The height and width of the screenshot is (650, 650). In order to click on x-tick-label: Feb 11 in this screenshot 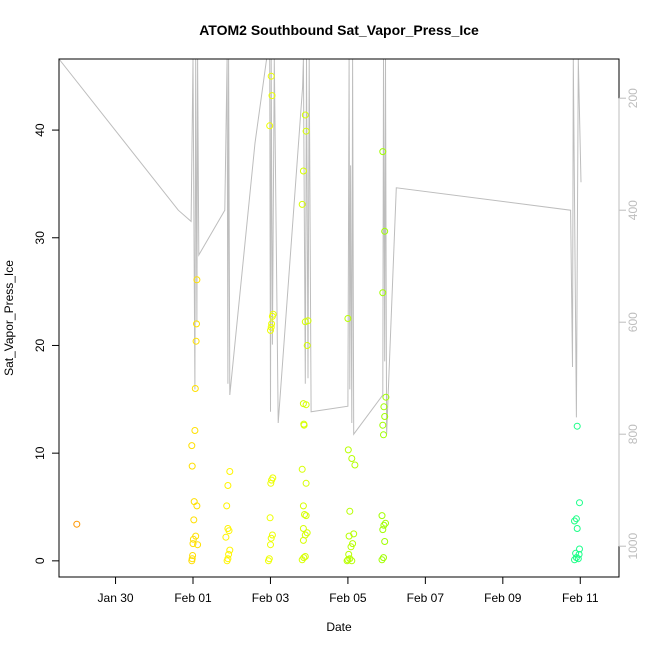, I will do `click(580, 598)`.